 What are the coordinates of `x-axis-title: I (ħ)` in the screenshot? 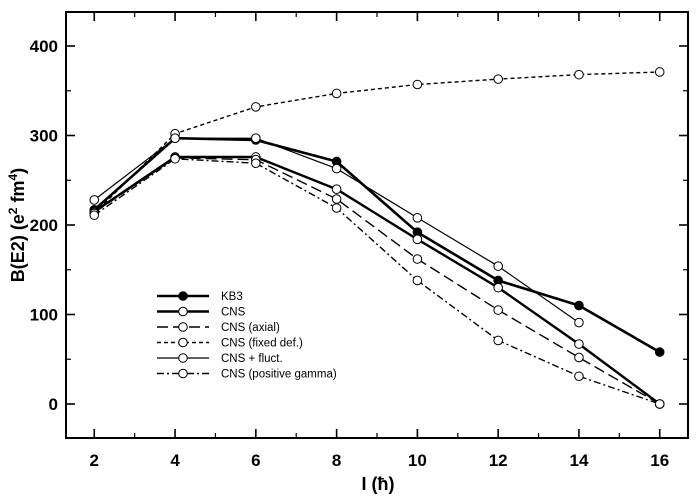 It's located at (378, 484).